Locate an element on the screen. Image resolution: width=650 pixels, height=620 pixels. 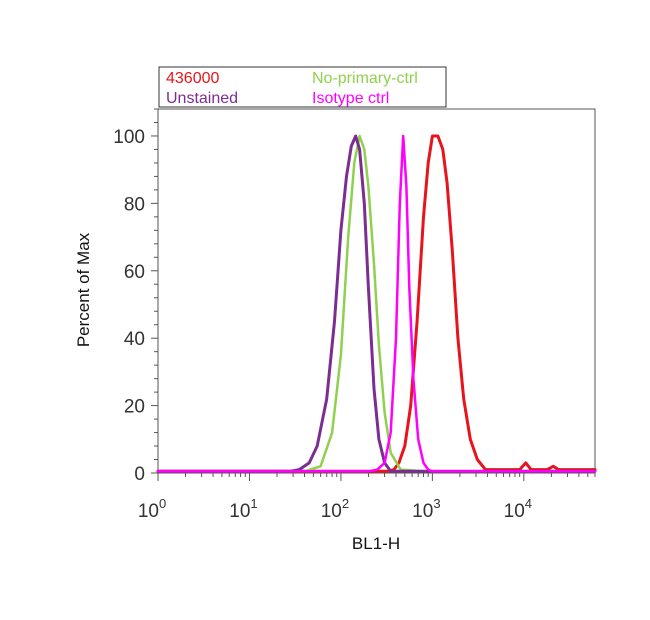
x-tick-label: 10⁰ is located at coordinates (152, 509).